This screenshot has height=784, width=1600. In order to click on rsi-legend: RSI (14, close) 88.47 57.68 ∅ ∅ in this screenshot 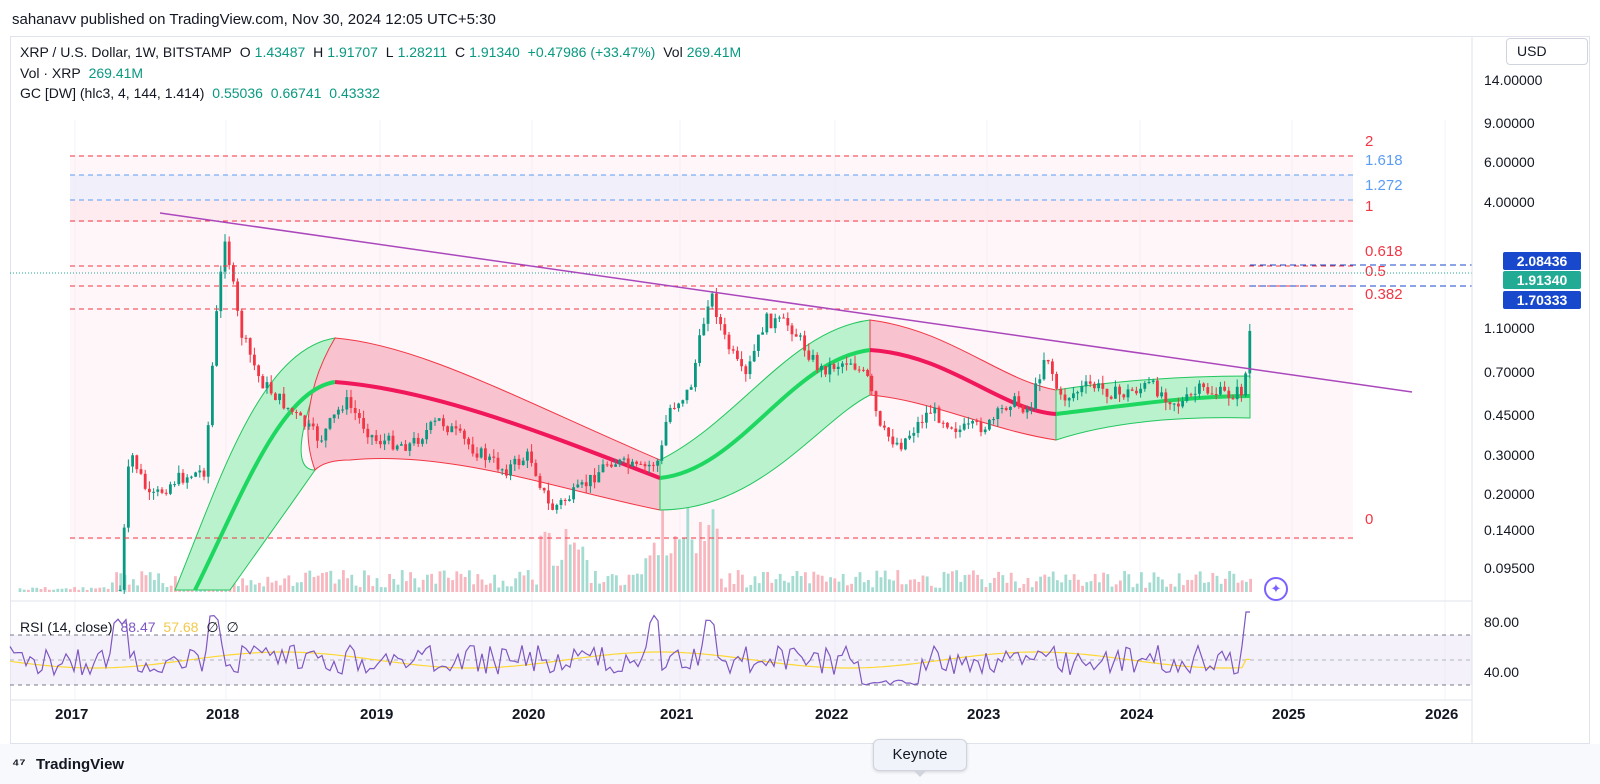, I will do `click(131, 627)`.